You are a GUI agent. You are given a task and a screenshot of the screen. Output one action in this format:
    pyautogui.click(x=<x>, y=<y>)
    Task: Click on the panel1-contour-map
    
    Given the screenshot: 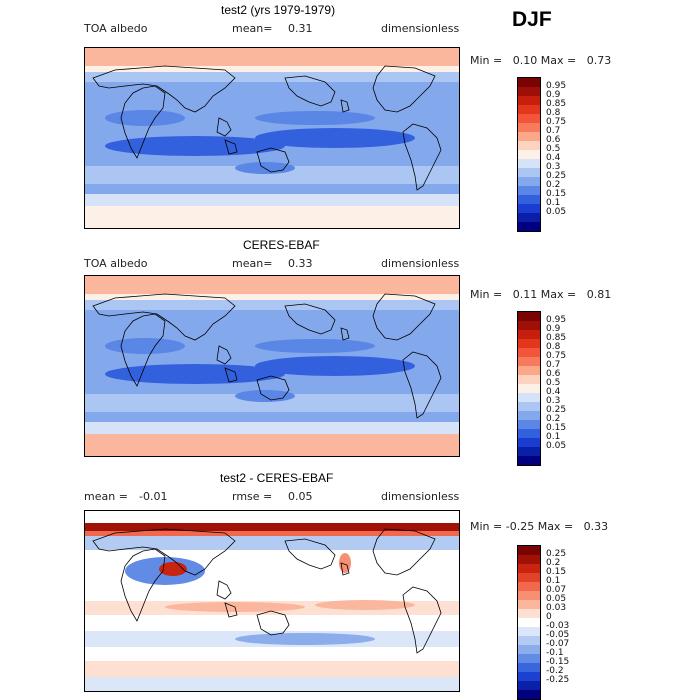 What is the action you would take?
    pyautogui.click(x=272, y=138)
    